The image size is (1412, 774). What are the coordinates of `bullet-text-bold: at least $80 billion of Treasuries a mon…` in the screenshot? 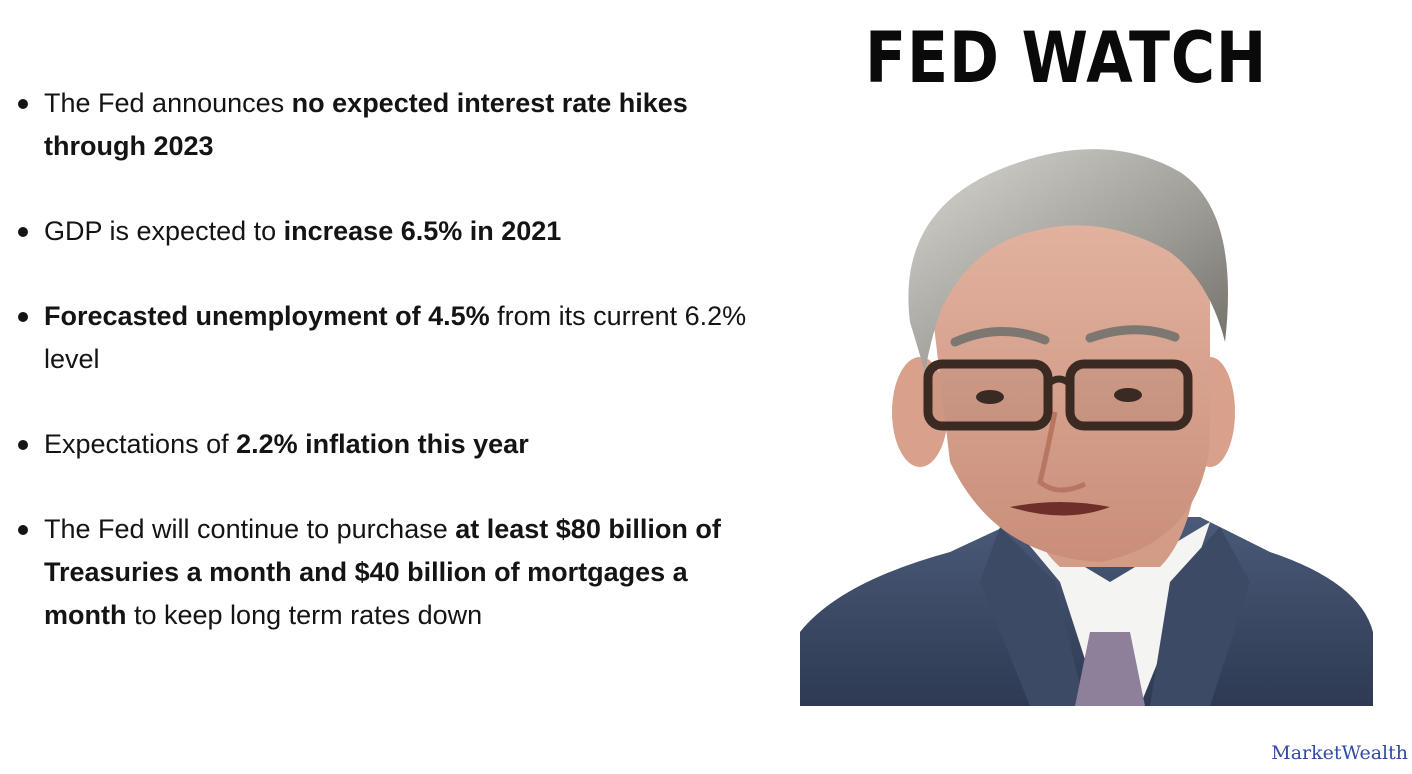 It's located at (382, 572).